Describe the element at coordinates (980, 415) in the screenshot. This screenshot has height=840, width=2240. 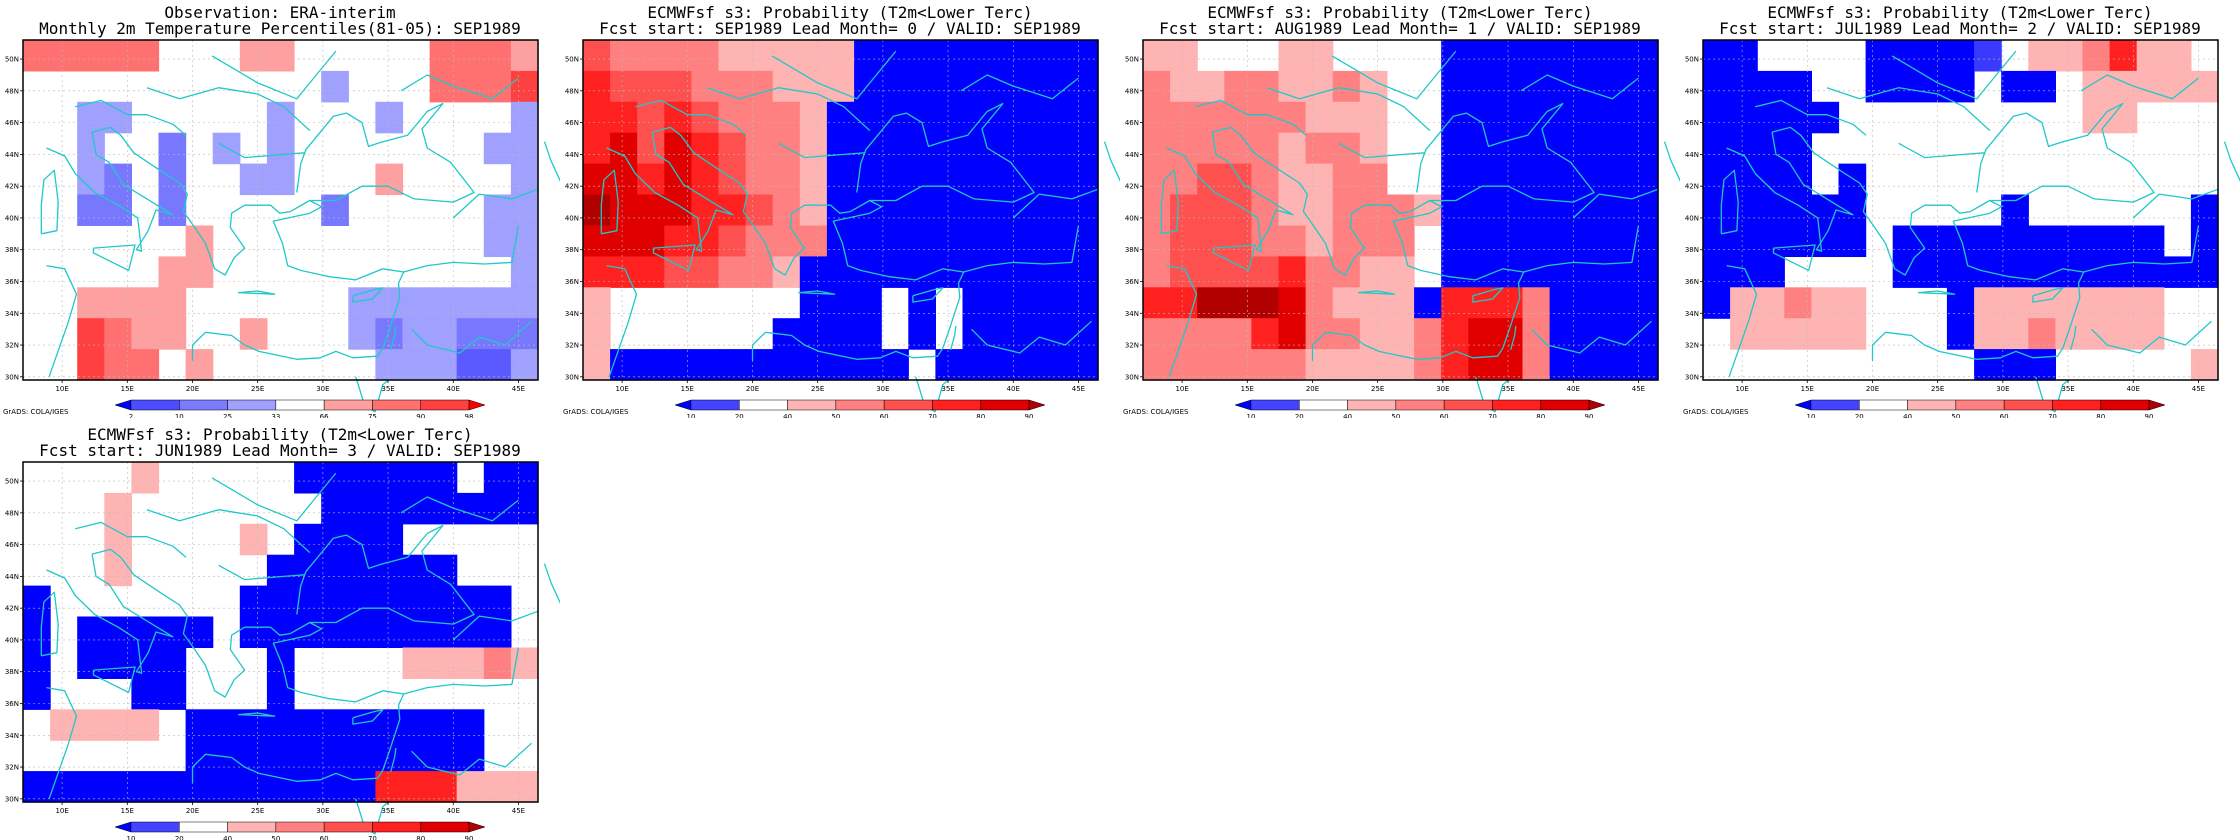
I see `colorbar-label: 80` at that location.